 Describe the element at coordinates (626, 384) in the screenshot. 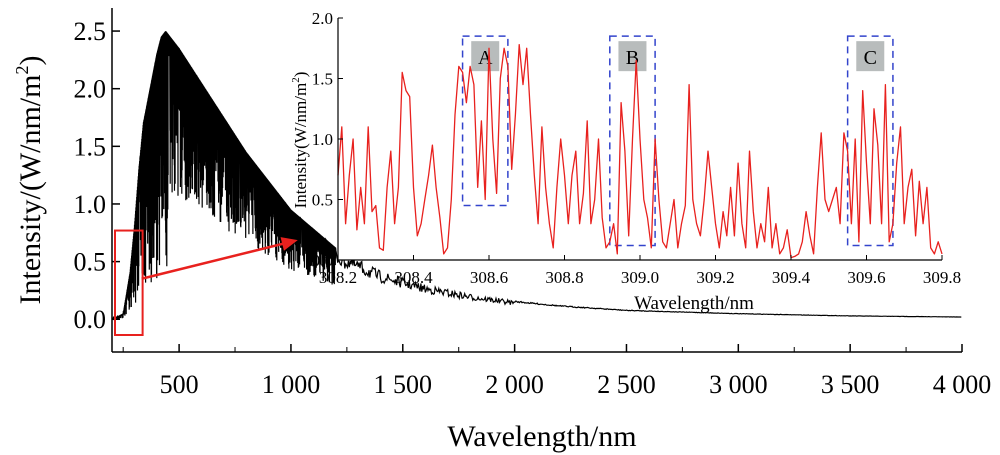

I see `main-x-tick-label: 2 500` at that location.